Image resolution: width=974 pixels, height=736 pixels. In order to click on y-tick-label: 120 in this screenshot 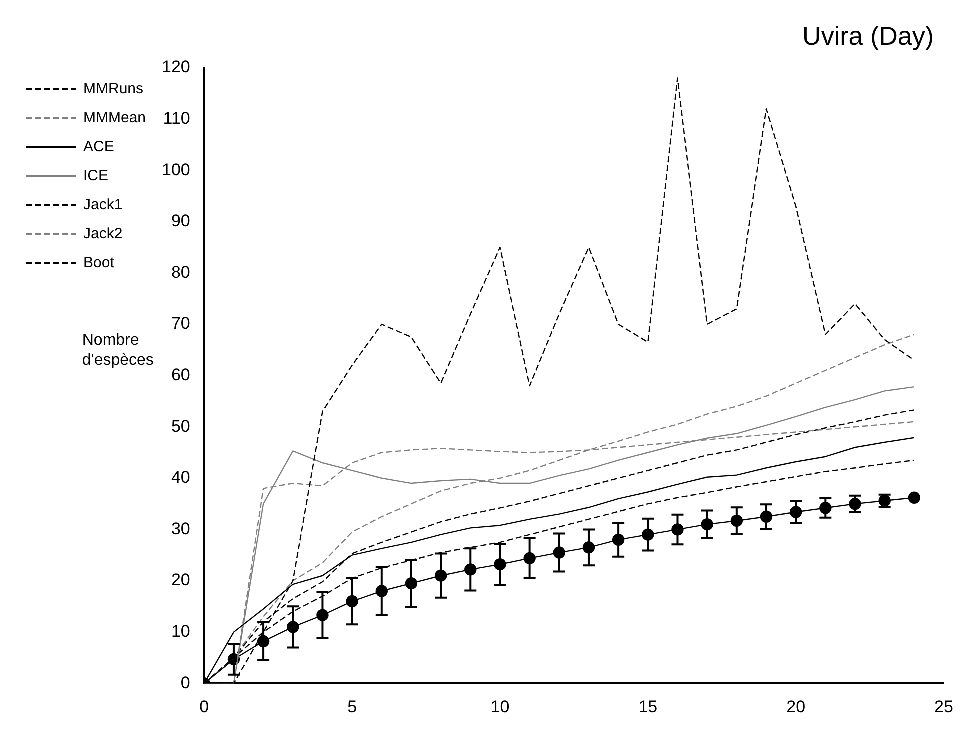, I will do `click(176, 67)`.